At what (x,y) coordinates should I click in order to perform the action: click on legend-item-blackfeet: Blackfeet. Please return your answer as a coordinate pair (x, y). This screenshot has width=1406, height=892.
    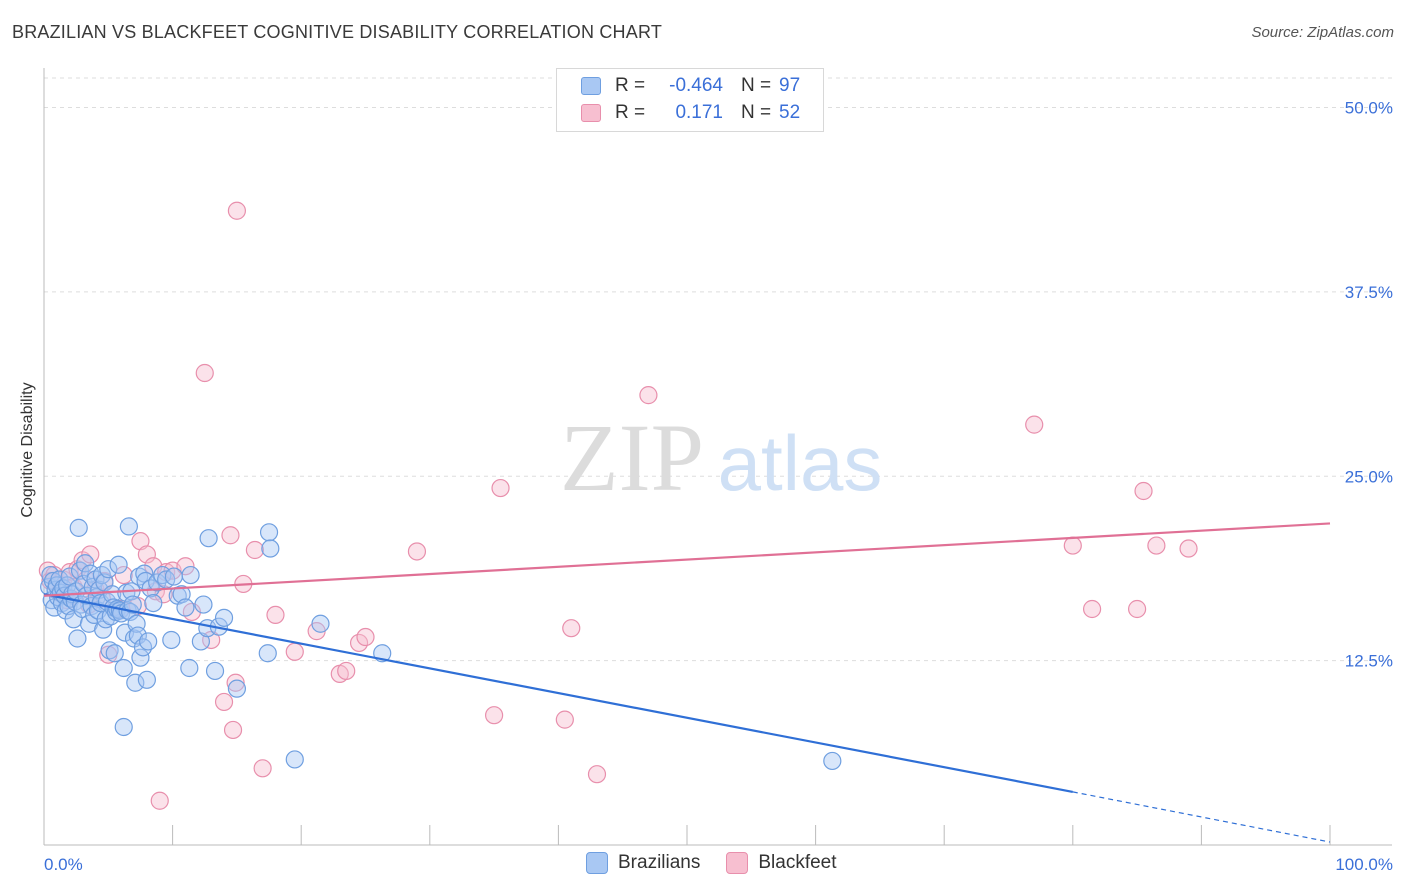
    Looking at the image, I should click on (781, 863).